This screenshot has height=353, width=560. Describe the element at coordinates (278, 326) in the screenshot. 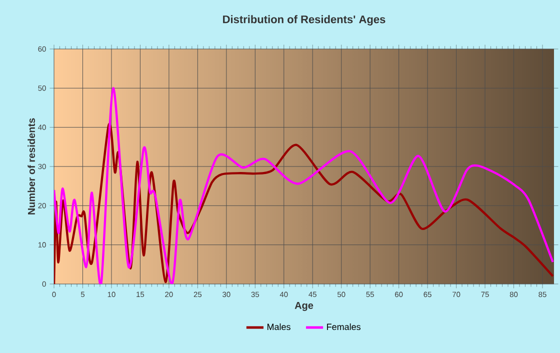

I see `legend-label: Males` at that location.